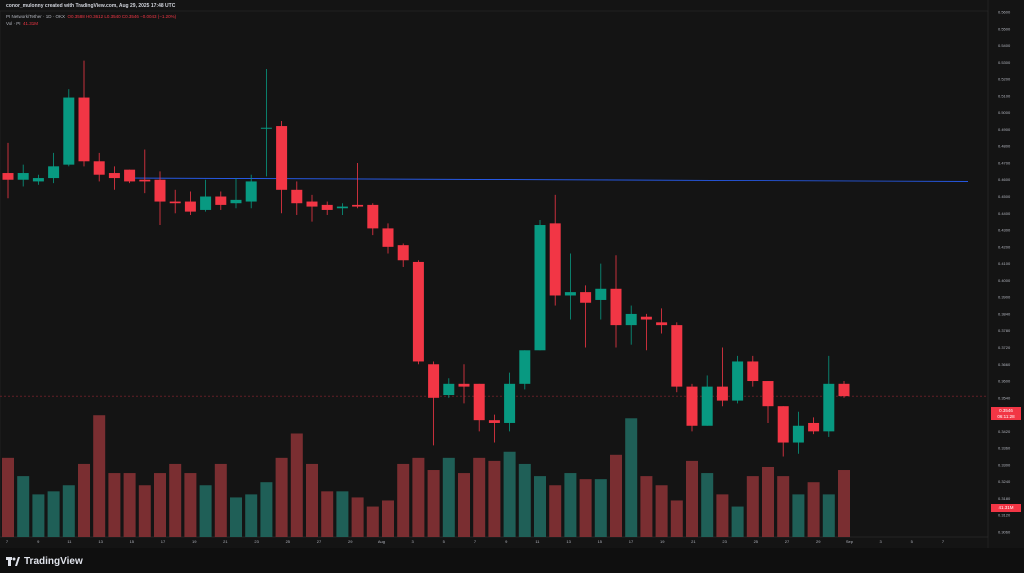  What do you see at coordinates (36, 16) in the screenshot?
I see `symbol-label: PI Network/Tether · 1D · OKX` at bounding box center [36, 16].